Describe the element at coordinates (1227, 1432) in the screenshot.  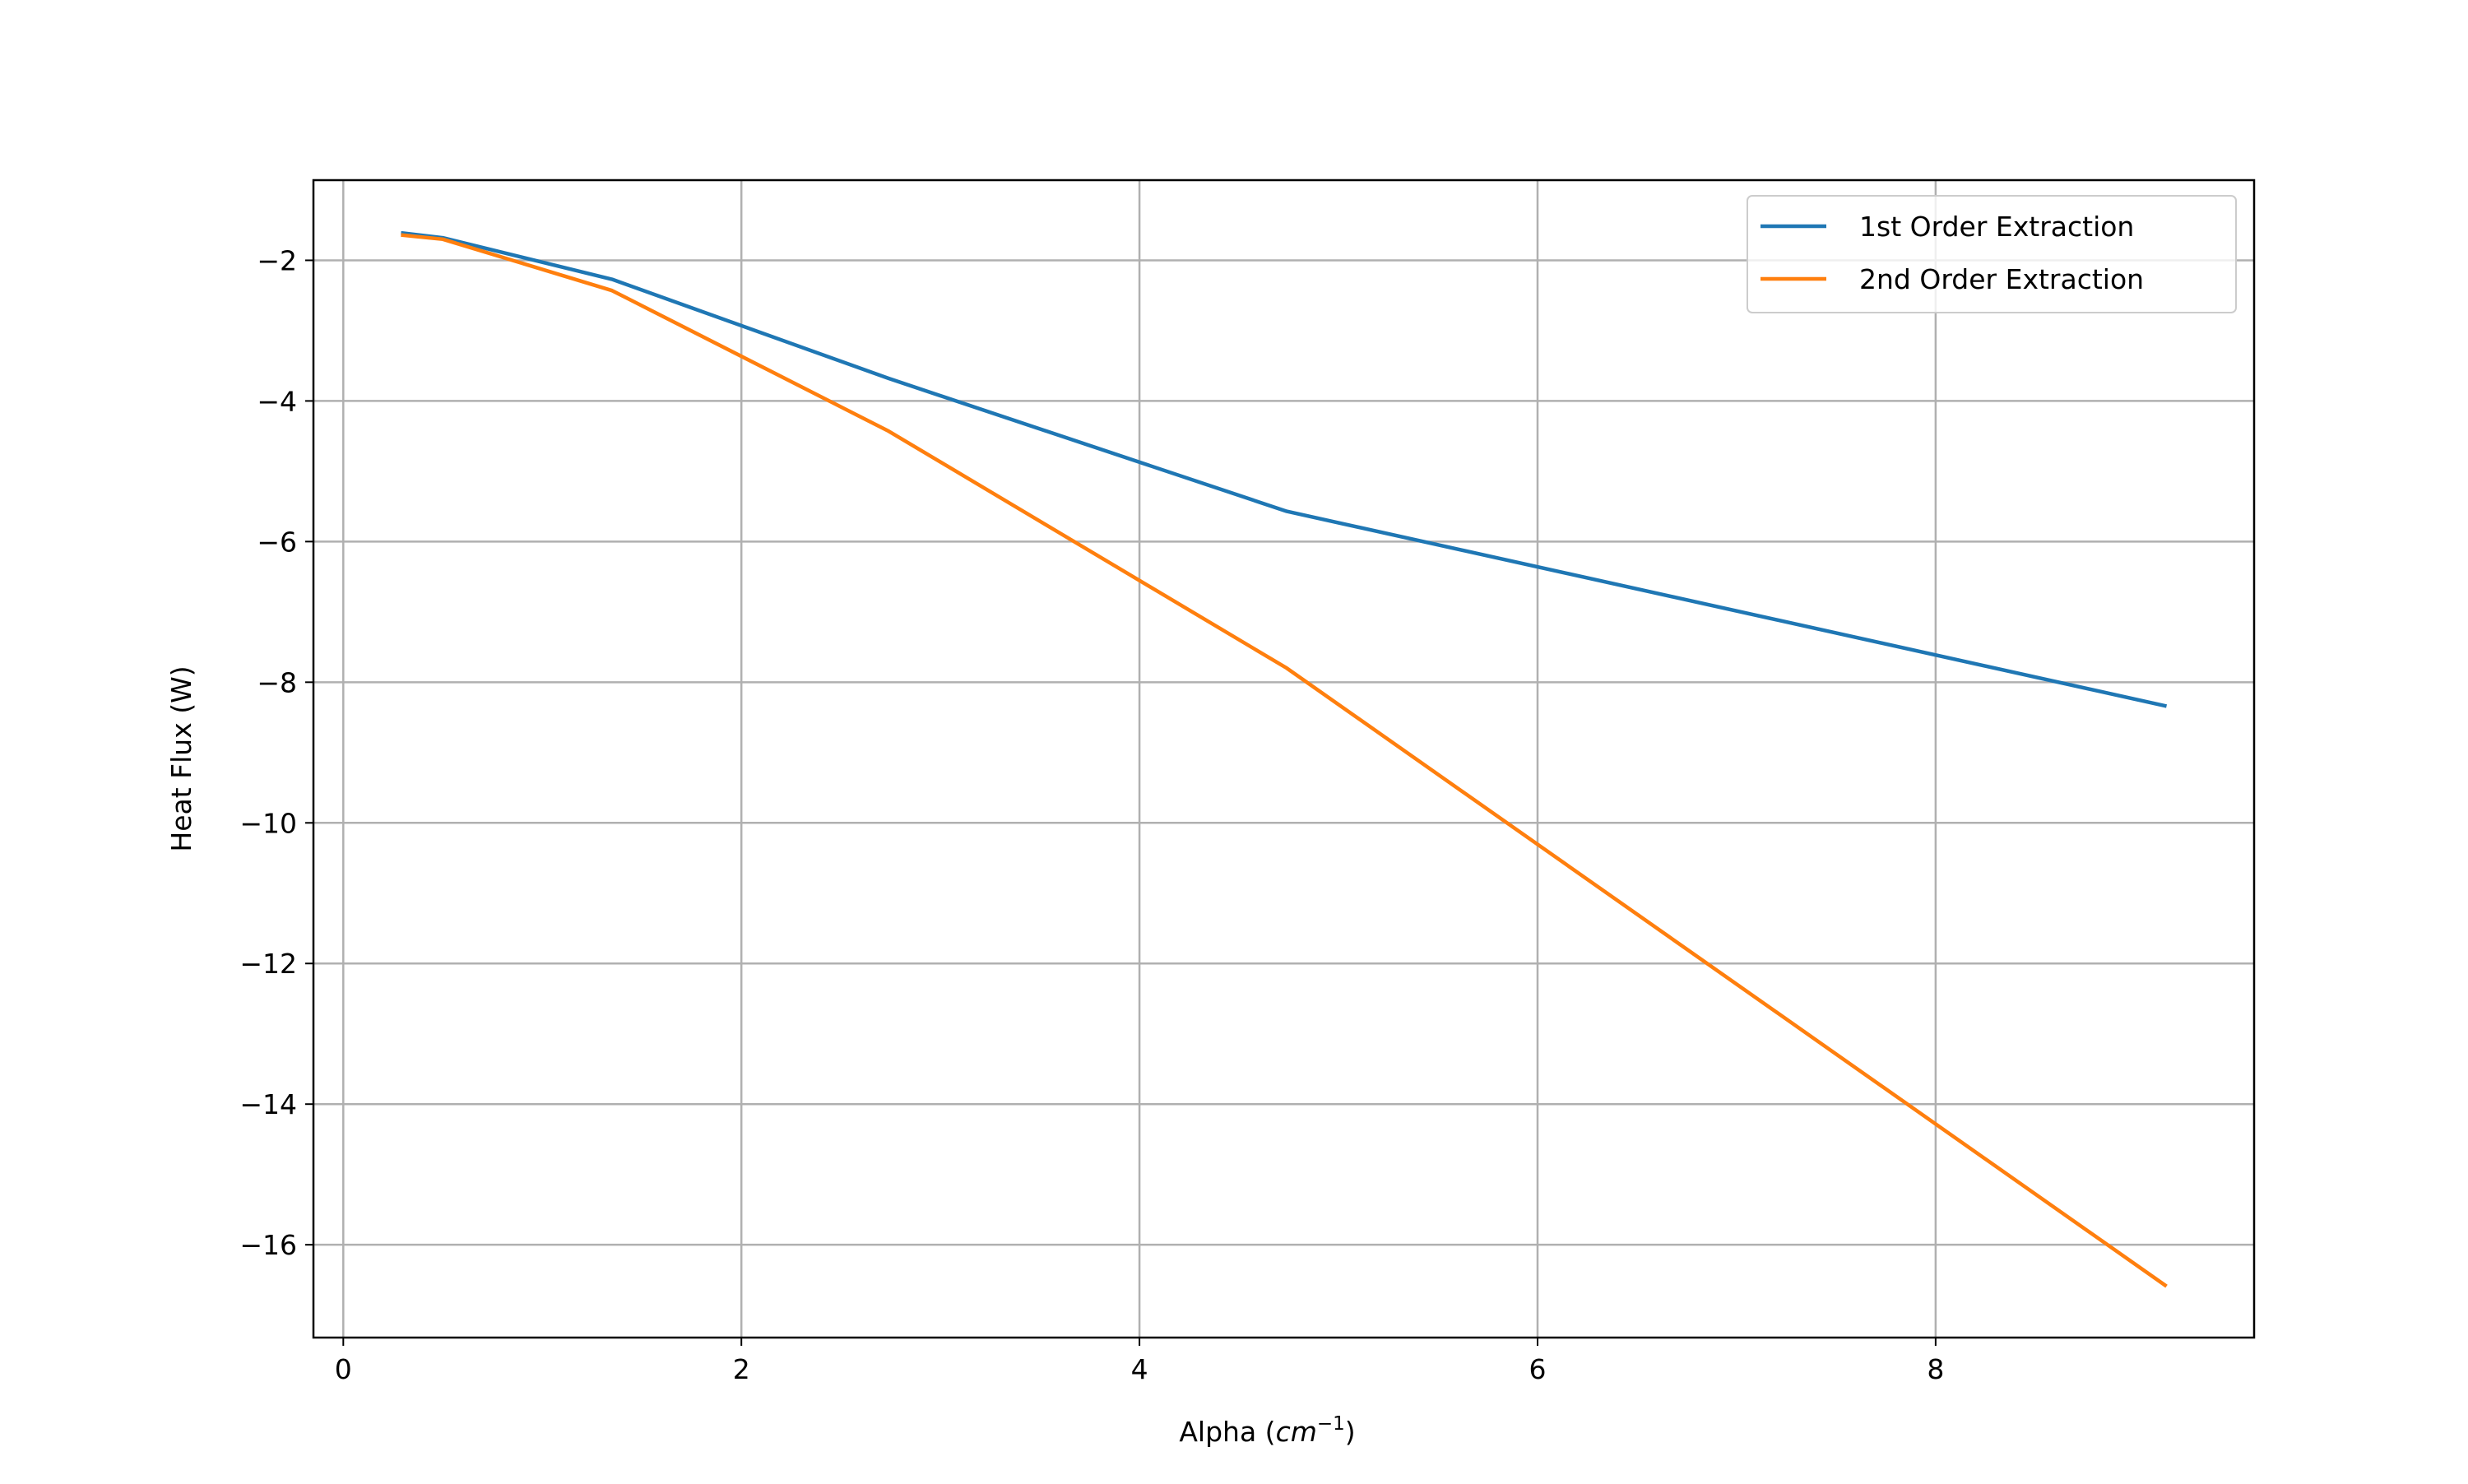
I see `x-axis-label-text: Alpha (` at that location.